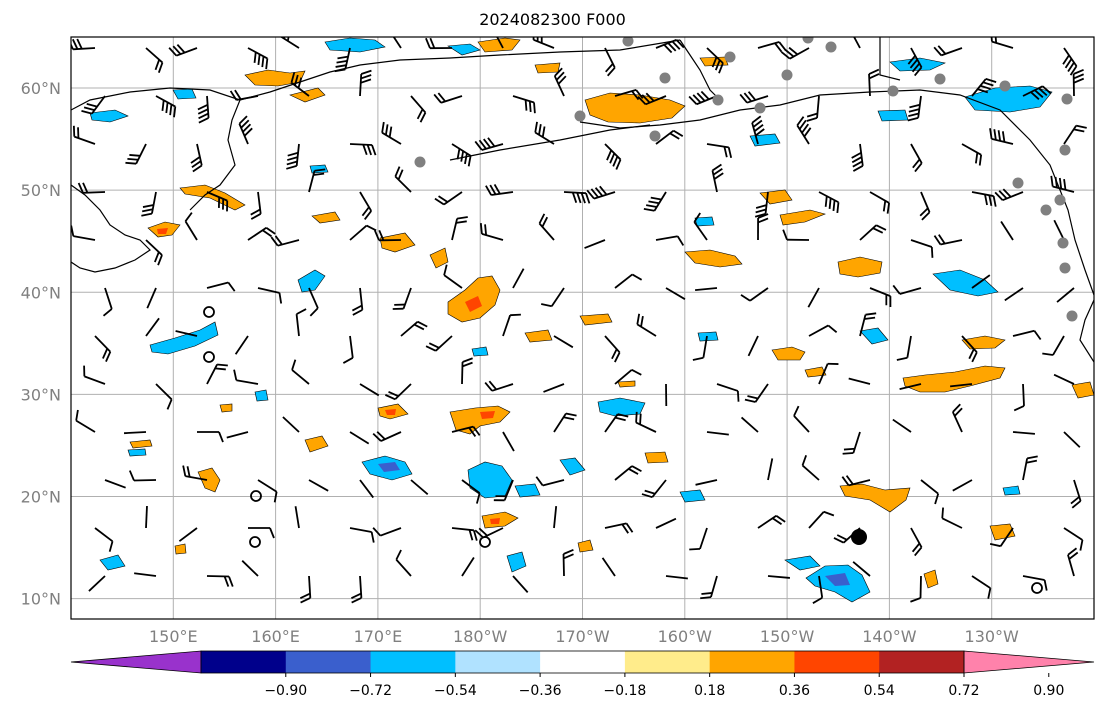 Image resolution: width=1105 pixels, height=712 pixels. I want to click on colorbar-tick-label: 0.18, so click(709, 691).